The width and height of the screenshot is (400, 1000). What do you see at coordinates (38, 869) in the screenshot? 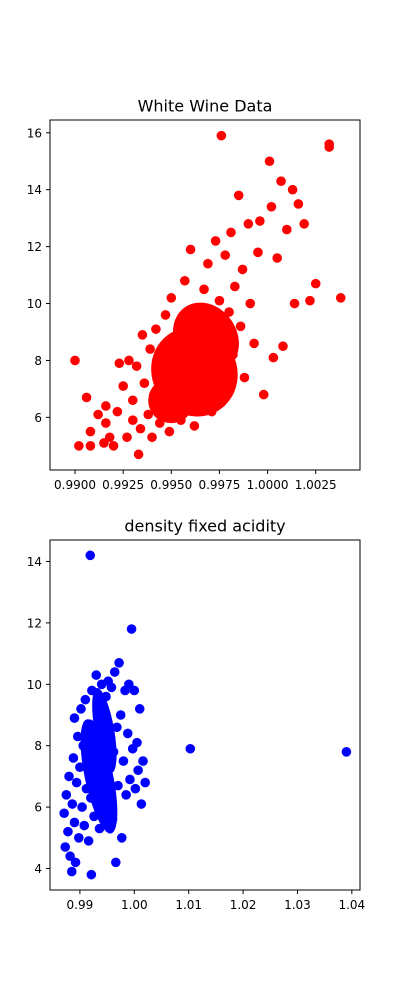
I see `y-tick-label: 4` at bounding box center [38, 869].